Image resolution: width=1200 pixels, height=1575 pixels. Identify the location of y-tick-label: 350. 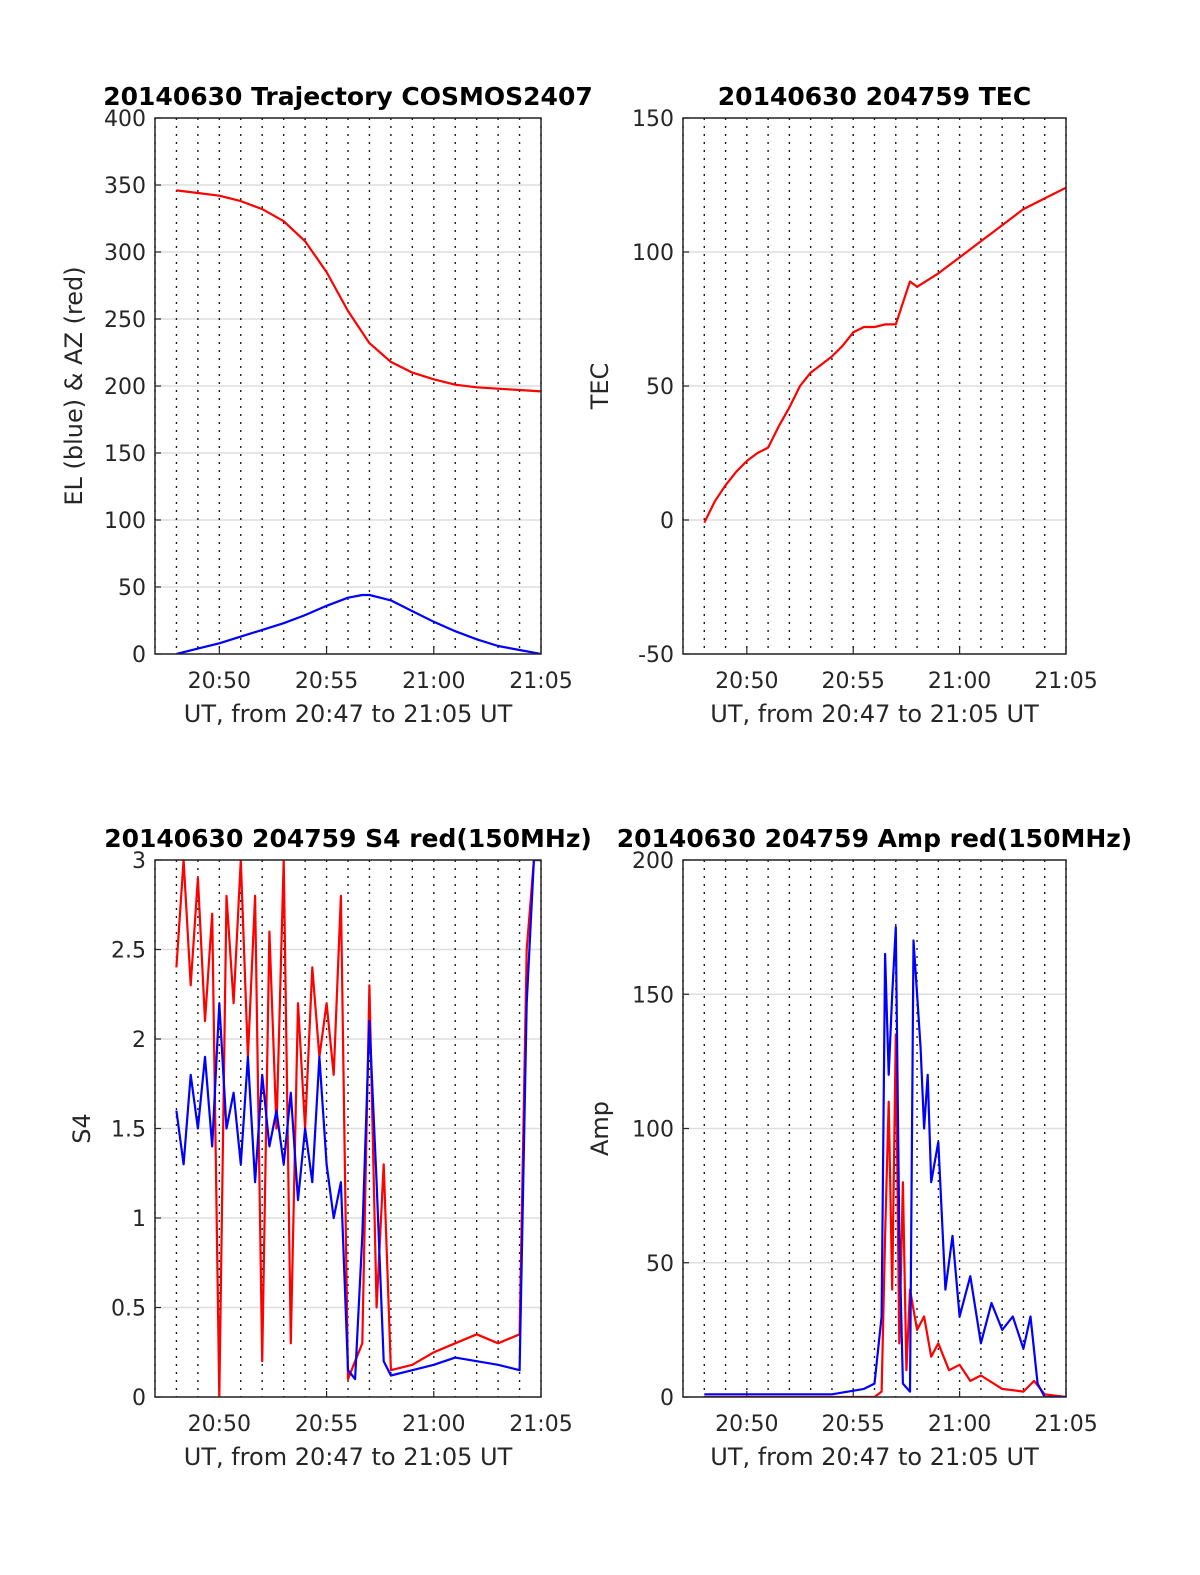
(125, 186).